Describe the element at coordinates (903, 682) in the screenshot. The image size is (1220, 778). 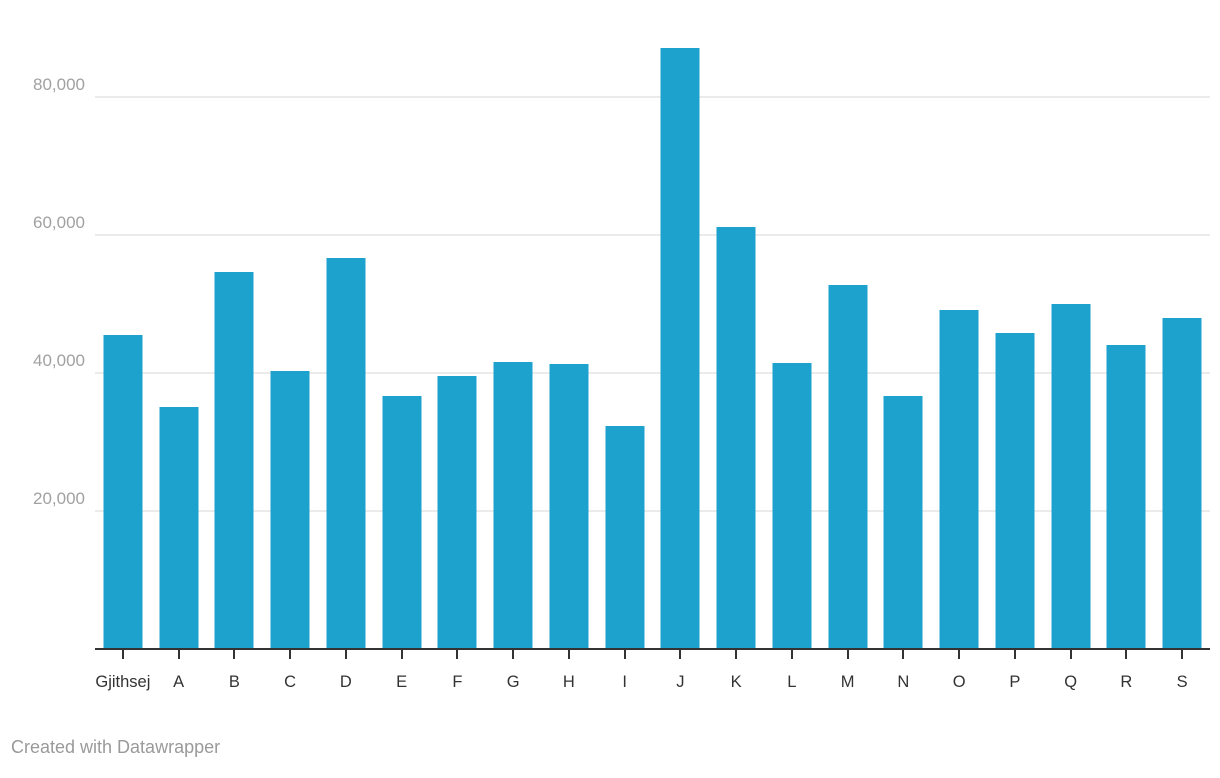
I see `x-tick-label-N: N` at that location.